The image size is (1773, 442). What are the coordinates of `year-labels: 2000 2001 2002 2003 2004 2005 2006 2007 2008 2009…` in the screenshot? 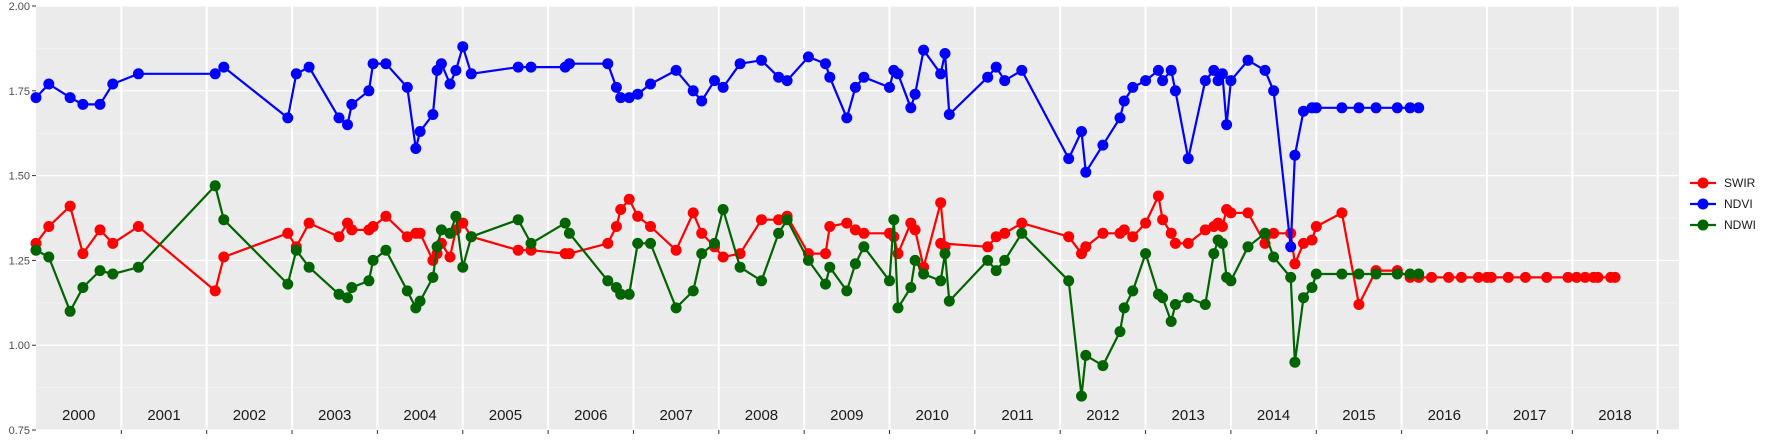 It's located at (847, 415).